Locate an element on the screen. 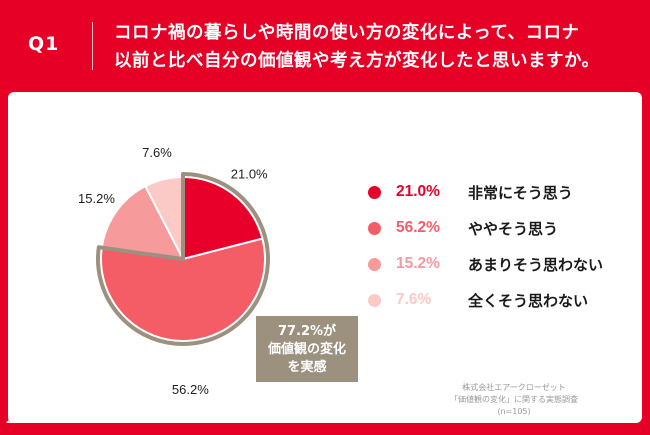 Image resolution: width=650 pixels, height=435 pixels. legend-label: あまりそう思わない is located at coordinates (536, 264).